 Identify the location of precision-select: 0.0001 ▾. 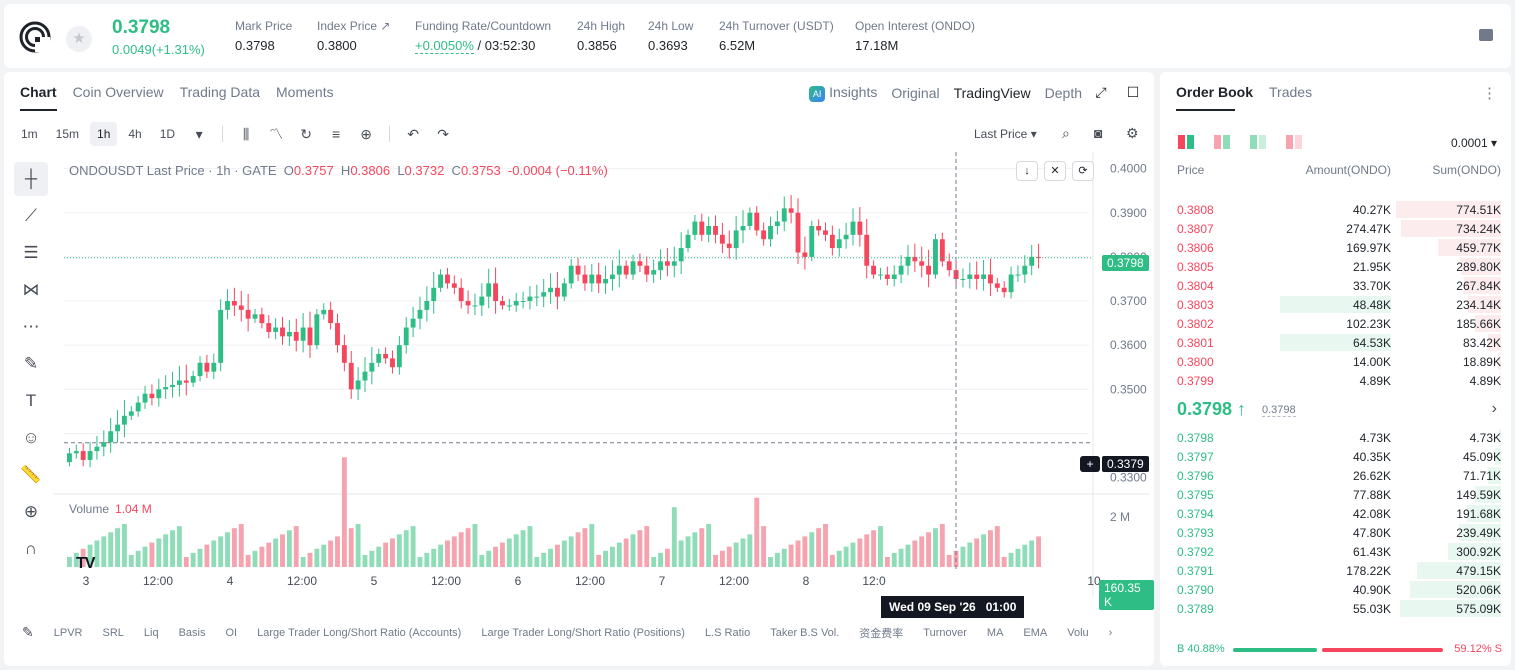
(1473, 143).